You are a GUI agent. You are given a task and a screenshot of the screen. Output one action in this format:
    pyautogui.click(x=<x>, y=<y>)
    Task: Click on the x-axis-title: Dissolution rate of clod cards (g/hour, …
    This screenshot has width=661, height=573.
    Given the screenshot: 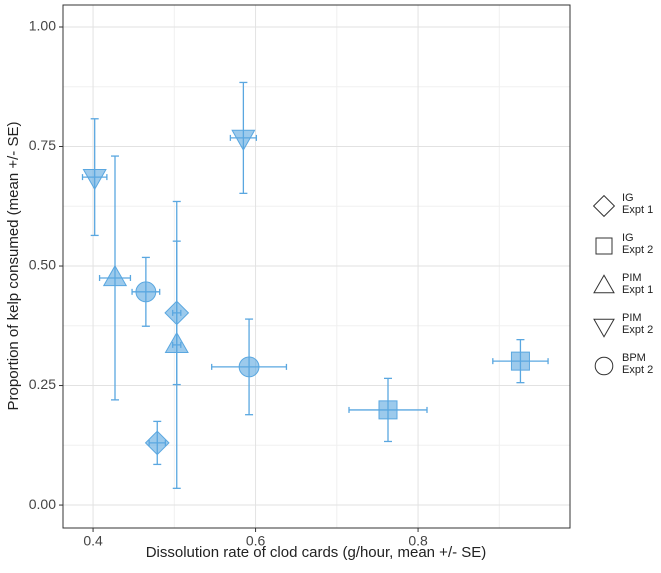 What is the action you would take?
    pyautogui.click(x=316, y=552)
    